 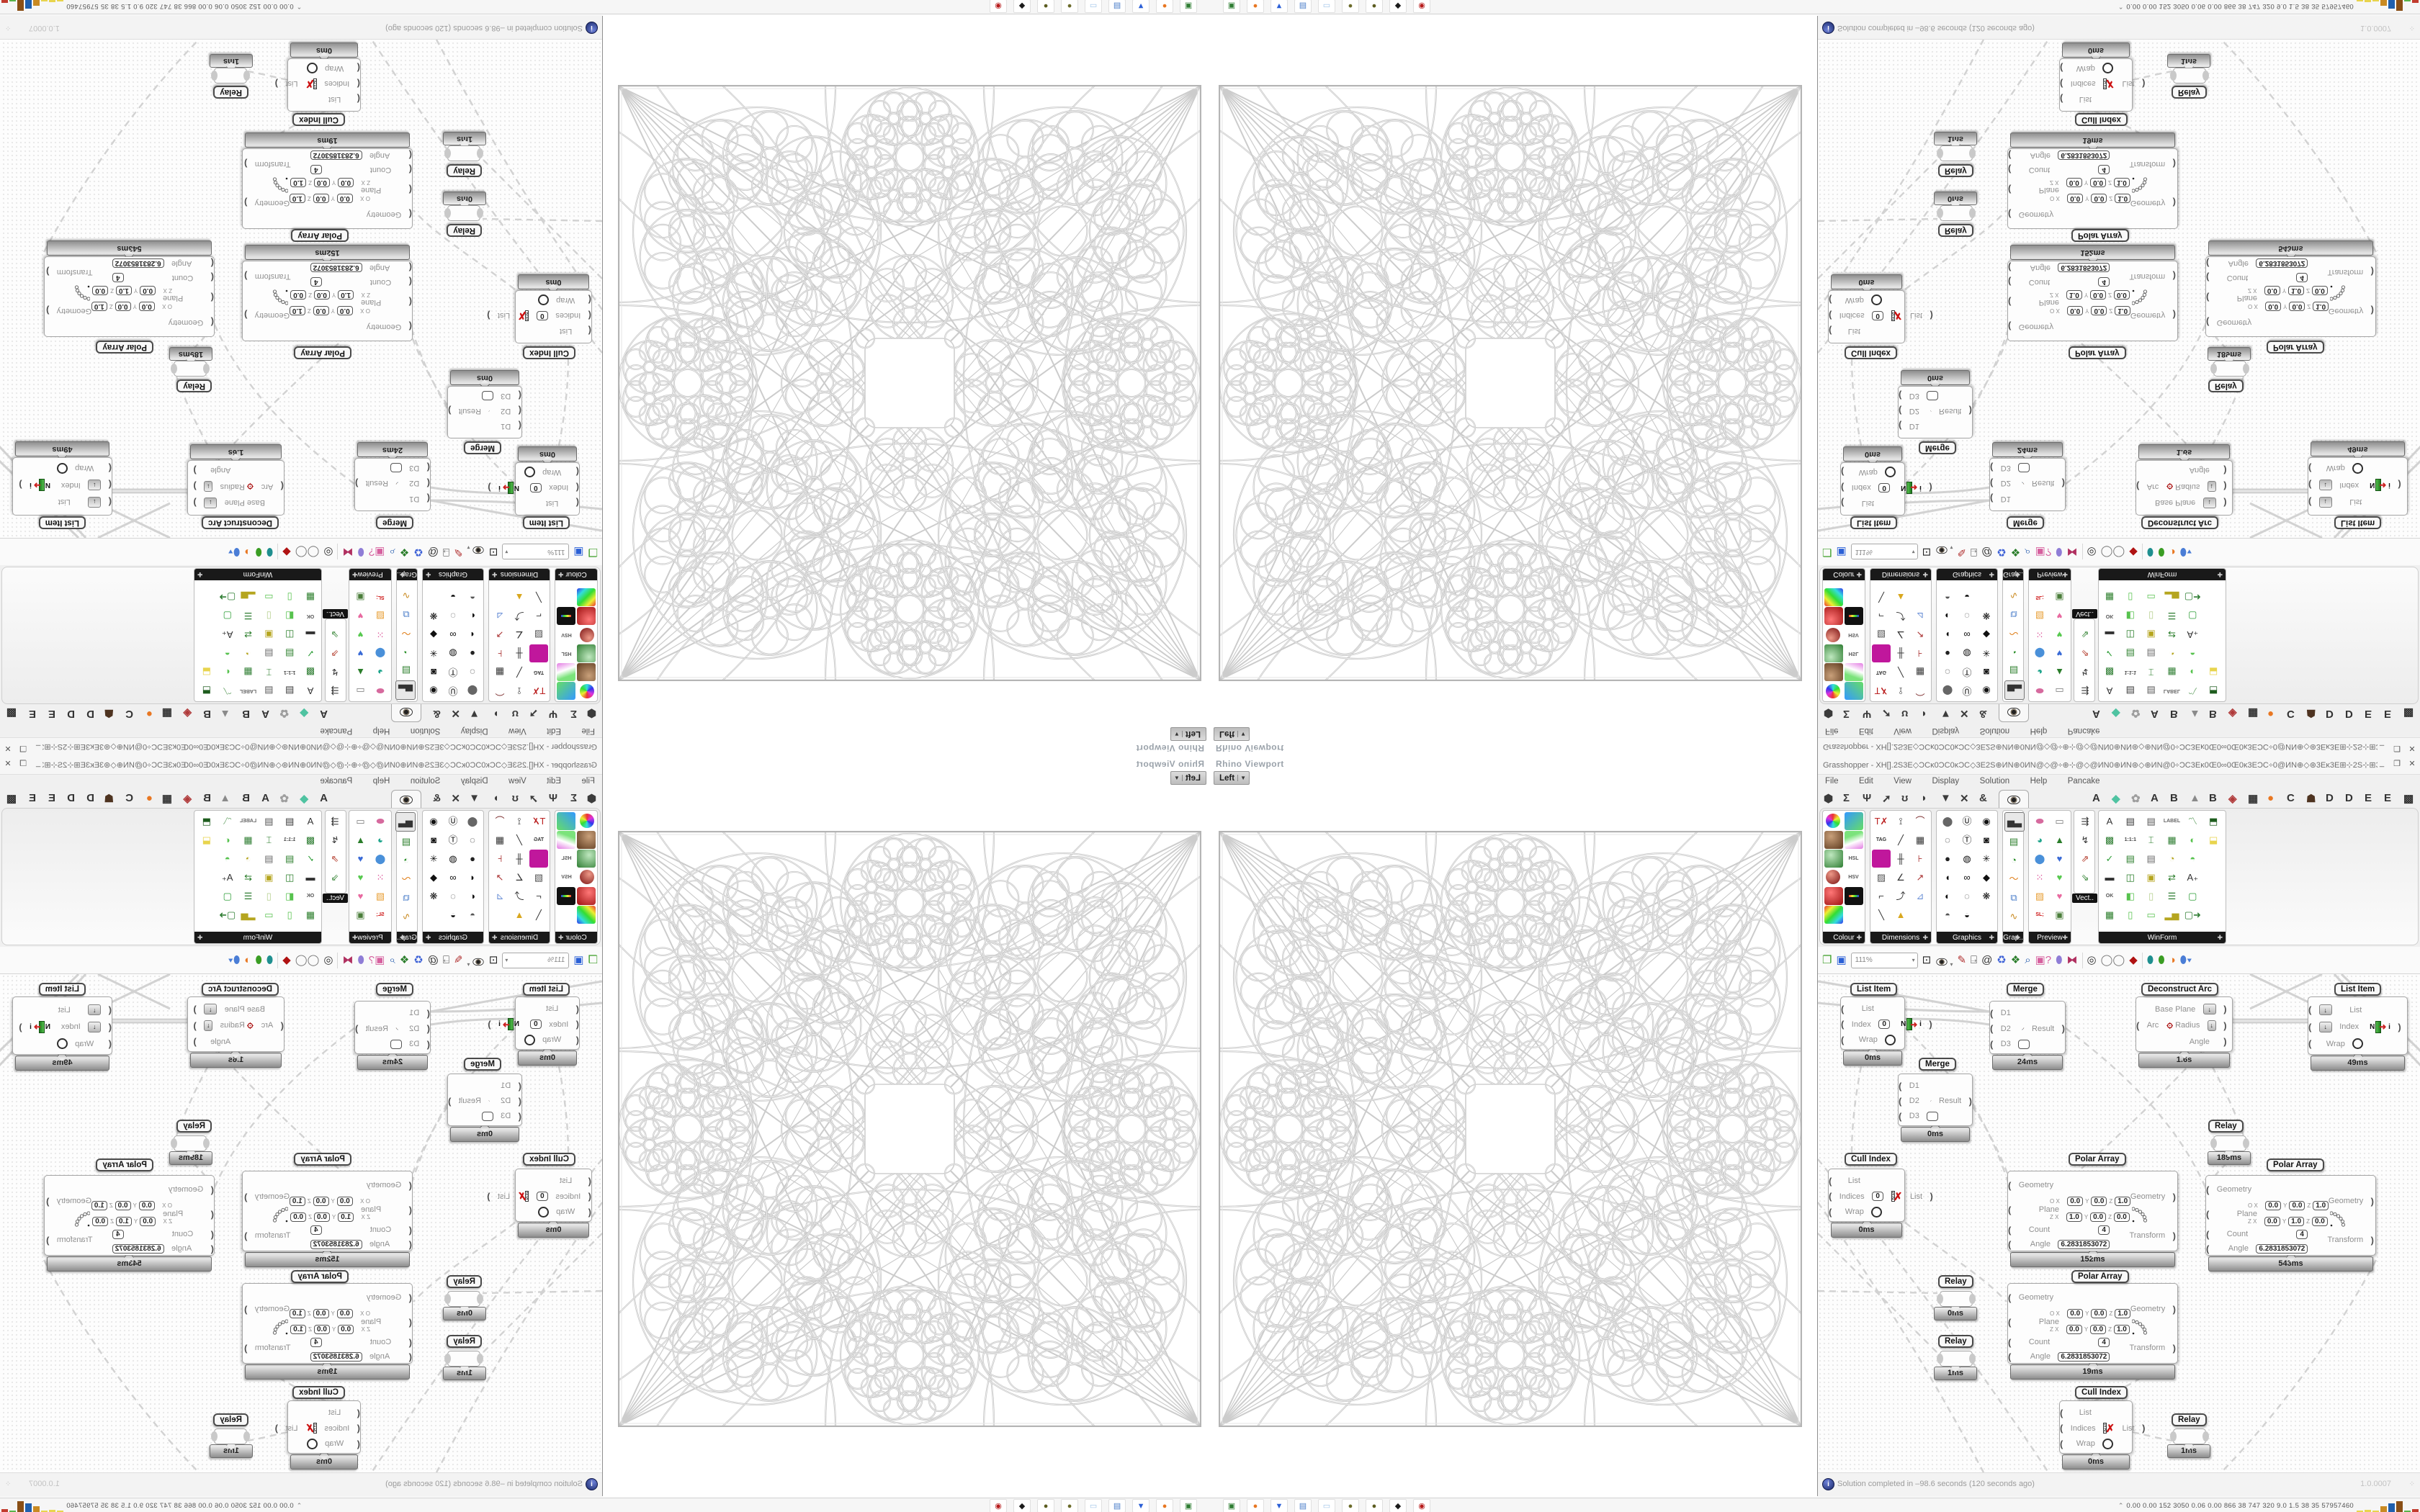 What do you see at coordinates (1948, 858) in the screenshot?
I see `component-icon: ●` at bounding box center [1948, 858].